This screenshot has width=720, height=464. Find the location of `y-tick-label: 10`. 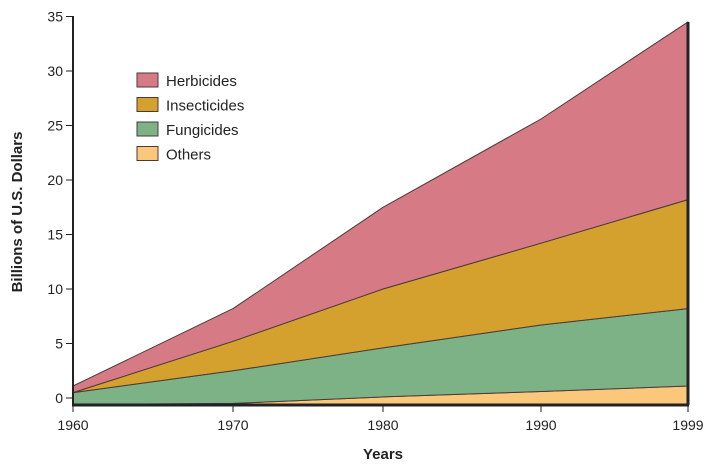

y-tick-label: 10 is located at coordinates (55, 289).